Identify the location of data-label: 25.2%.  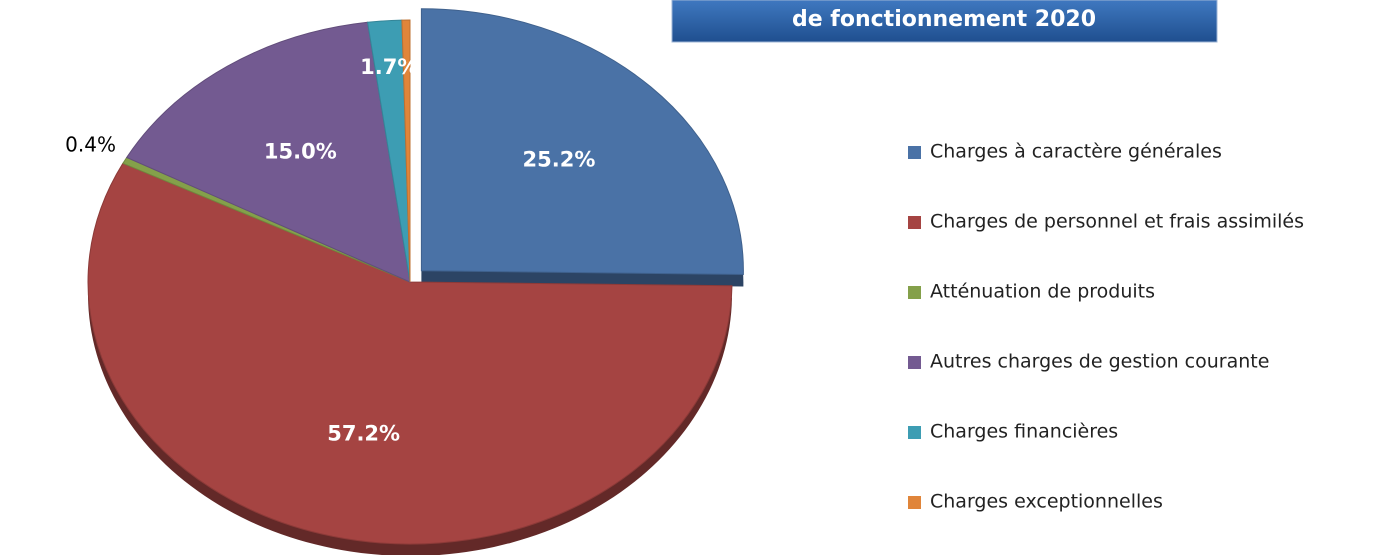
(559, 159).